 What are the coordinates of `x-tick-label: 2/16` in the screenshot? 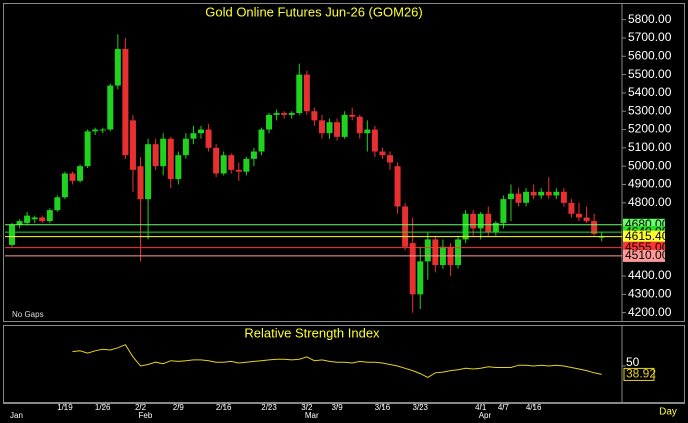 It's located at (224, 407).